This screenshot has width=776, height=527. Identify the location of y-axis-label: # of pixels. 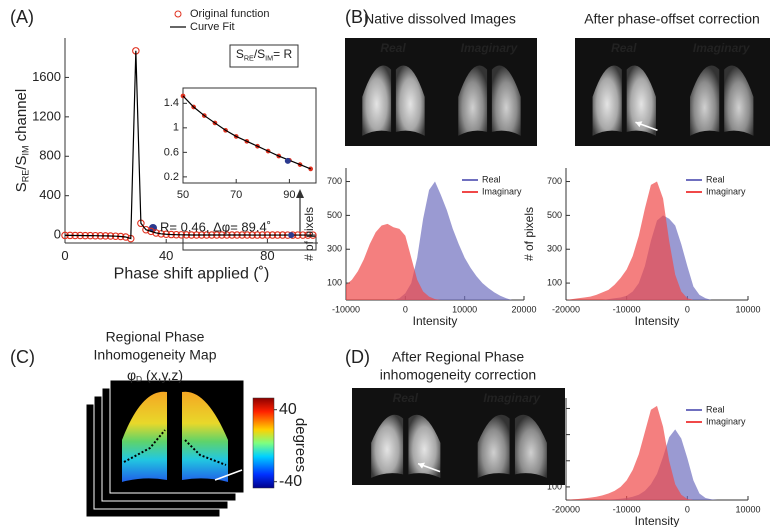
(309, 234).